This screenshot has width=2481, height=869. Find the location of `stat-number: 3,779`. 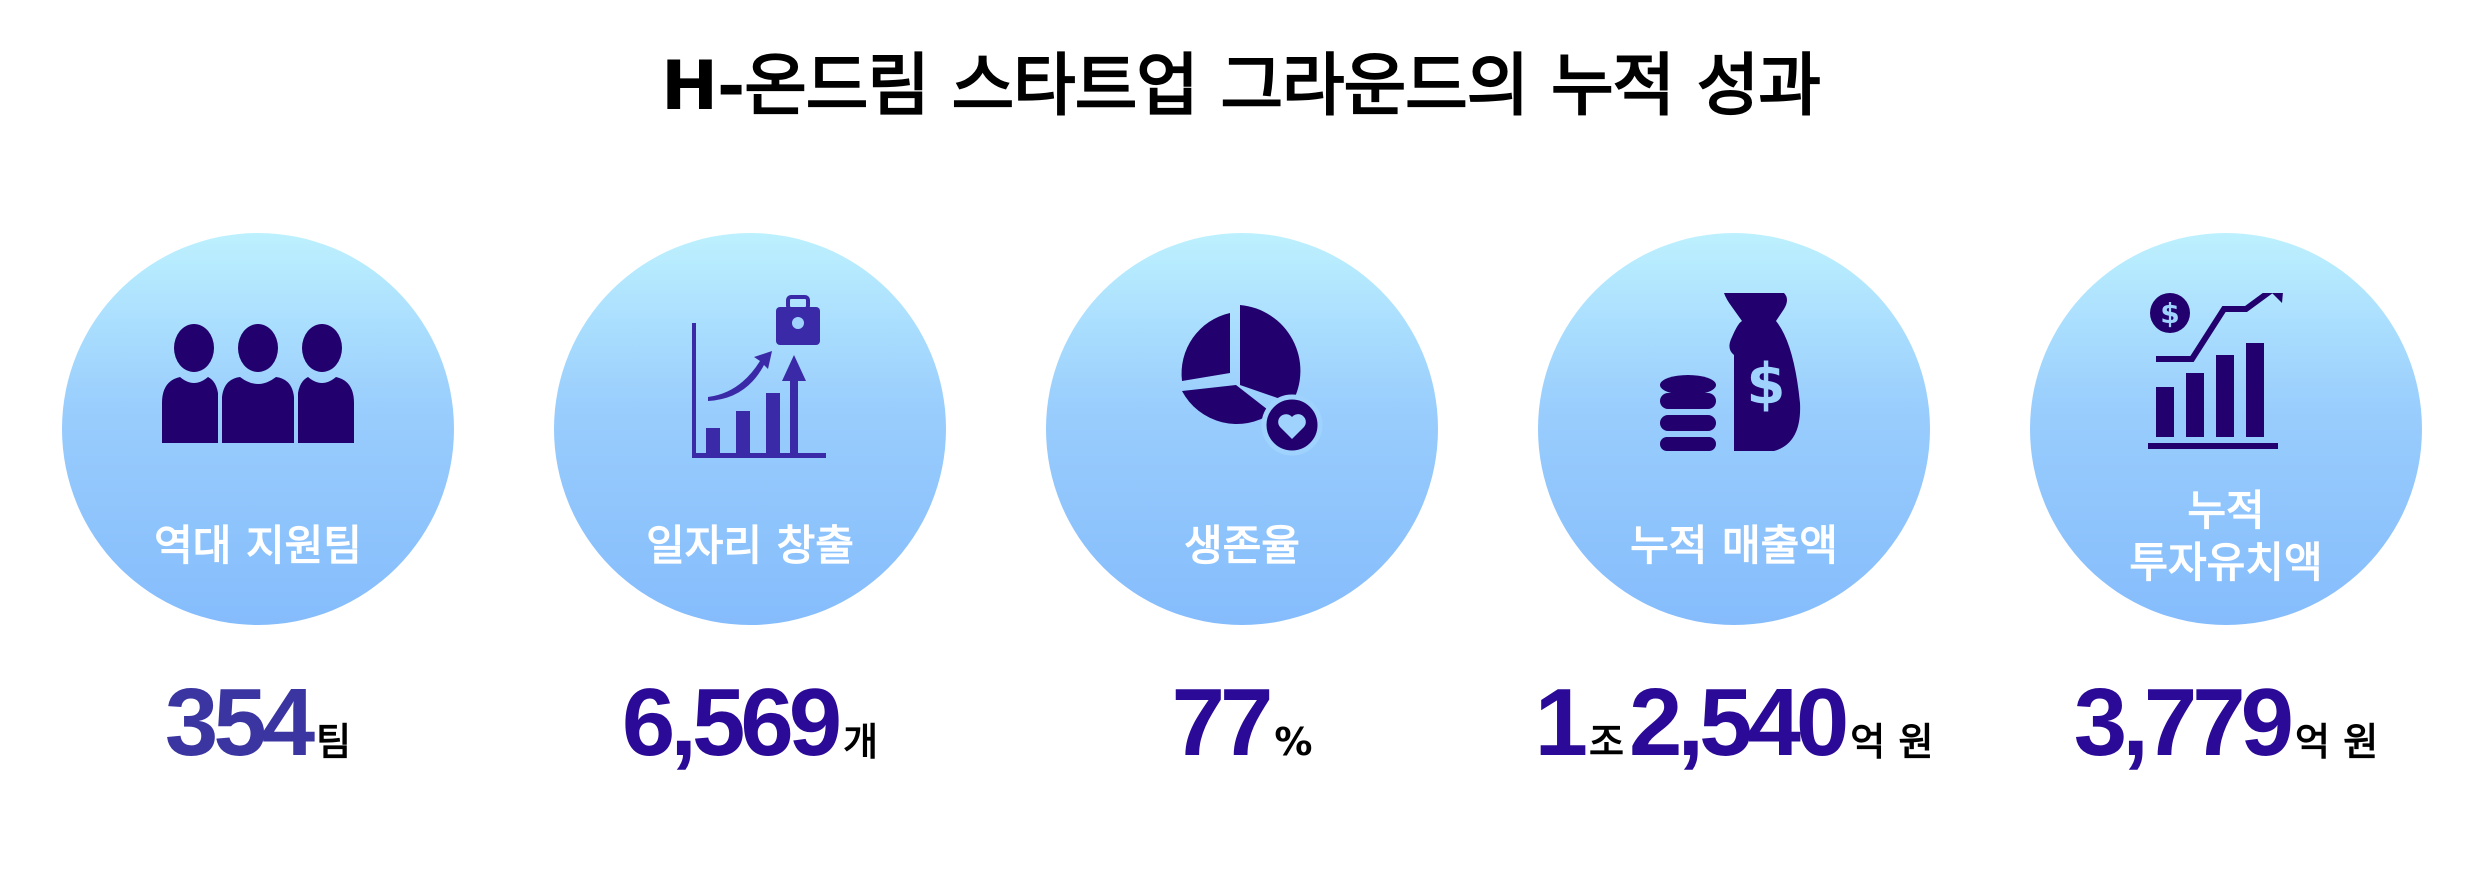

stat-number: 3,779 is located at coordinates (2183, 722).